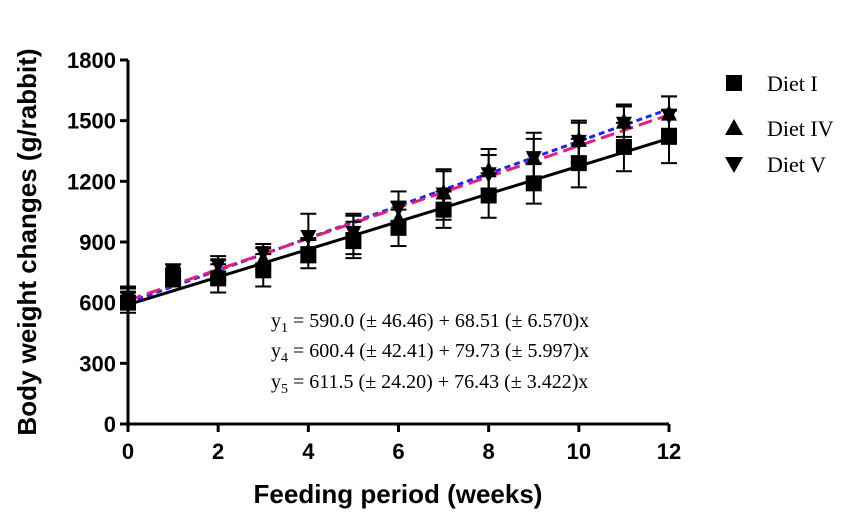 This screenshot has height=518, width=857. I want to click on y-tick-label: 1200, so click(91, 181).